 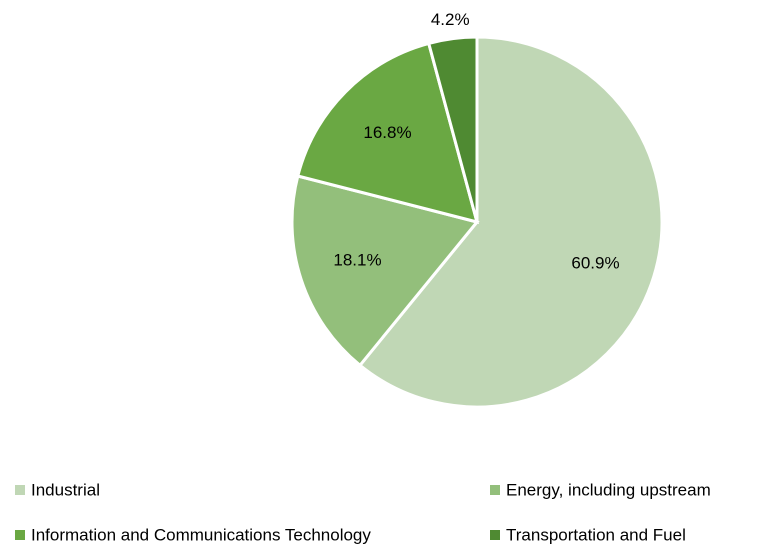 What do you see at coordinates (65, 489) in the screenshot?
I see `legend-label: Industrial` at bounding box center [65, 489].